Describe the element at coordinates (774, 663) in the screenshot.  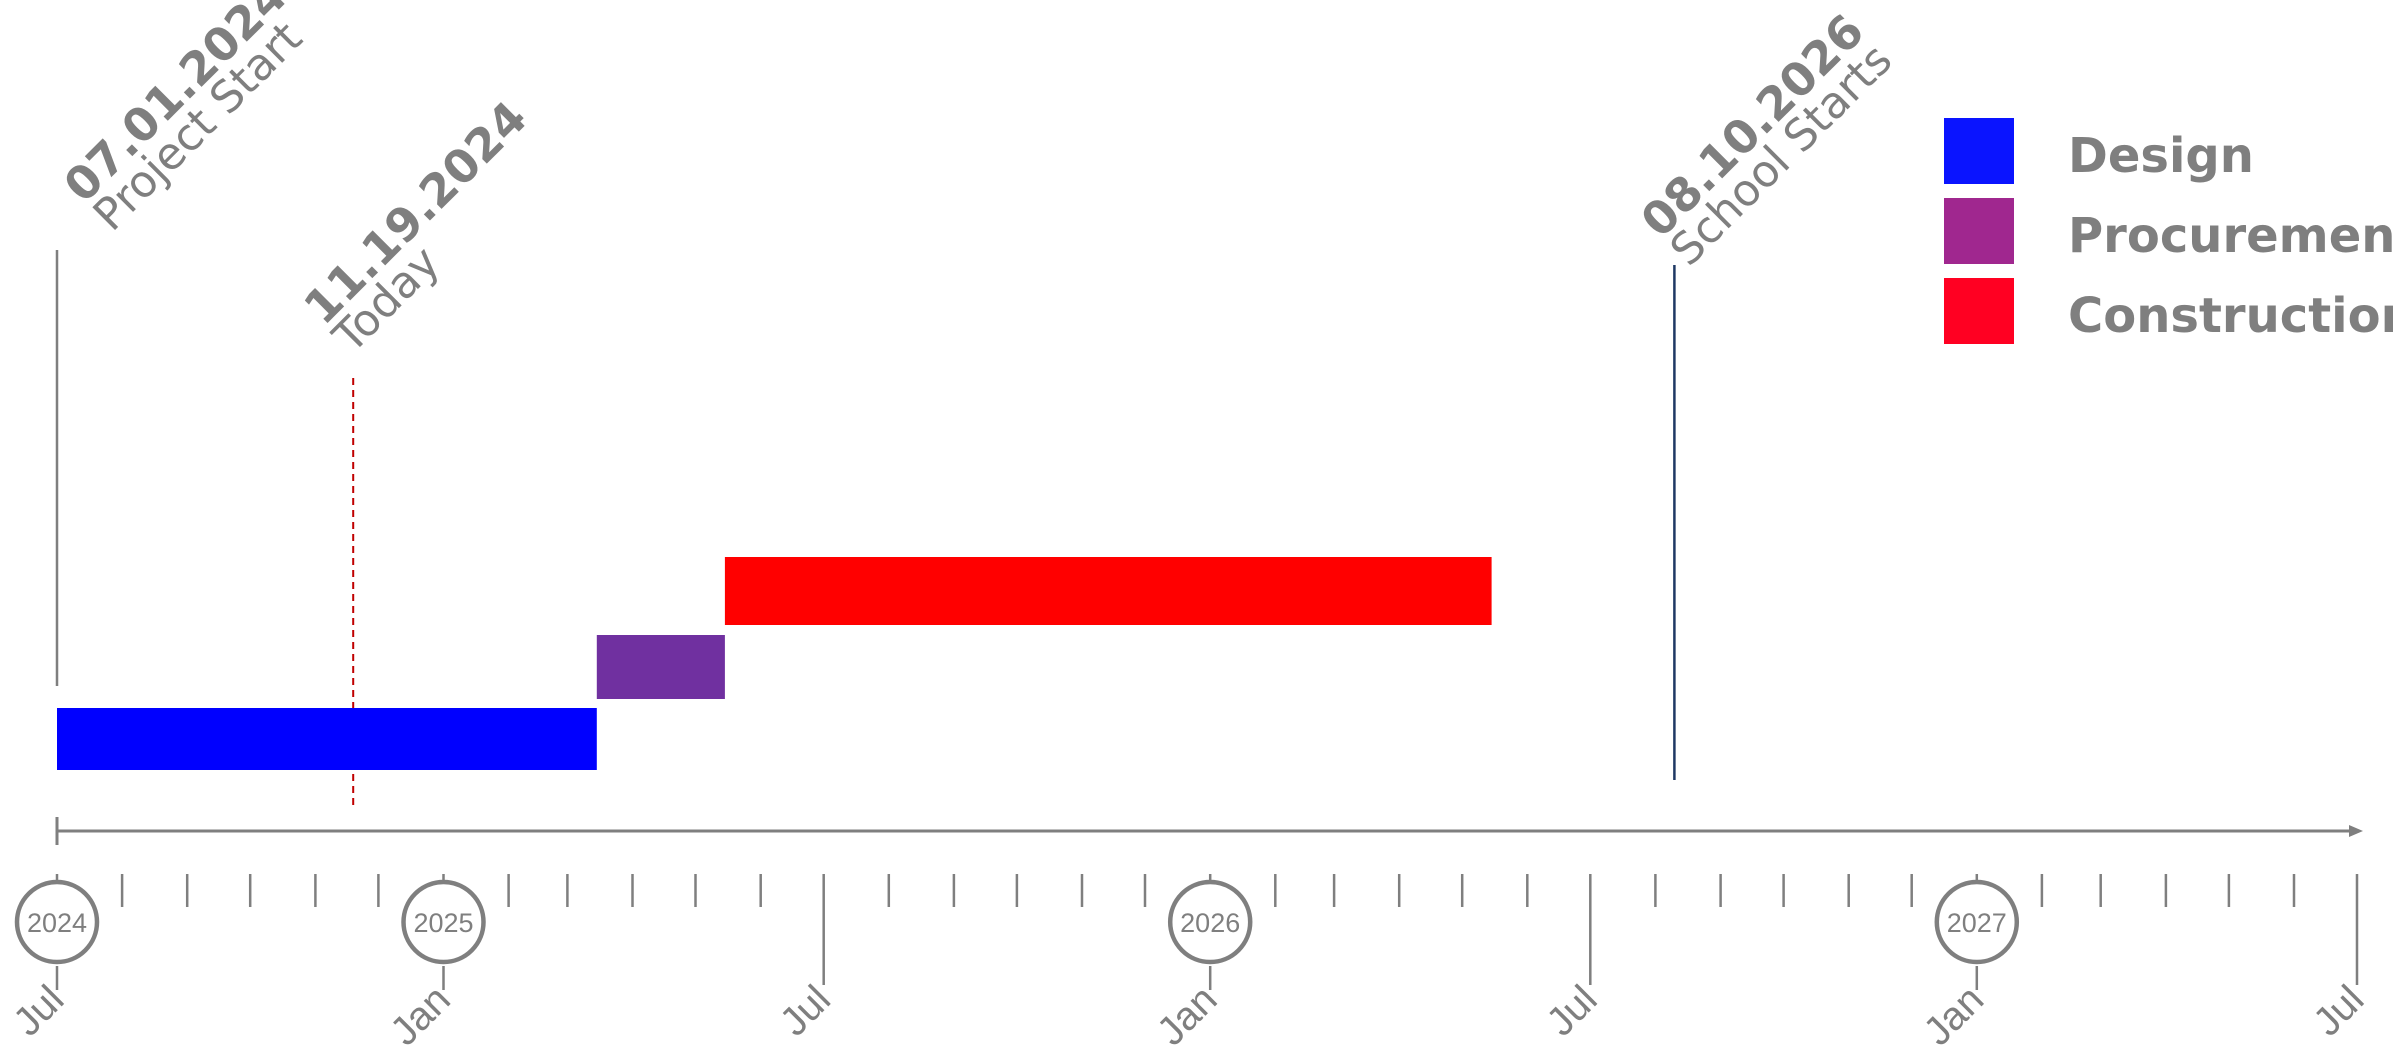
I see `task-bars` at that location.